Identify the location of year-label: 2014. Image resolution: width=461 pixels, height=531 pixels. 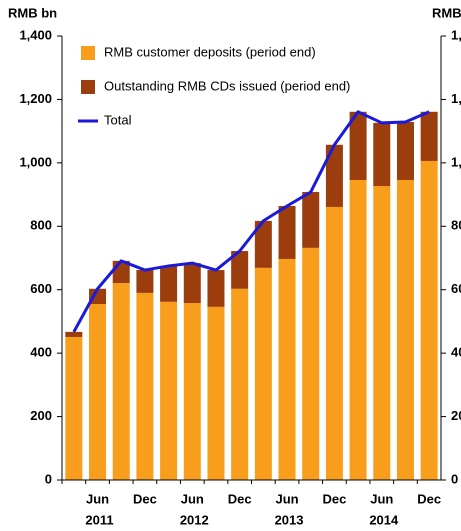
(384, 519).